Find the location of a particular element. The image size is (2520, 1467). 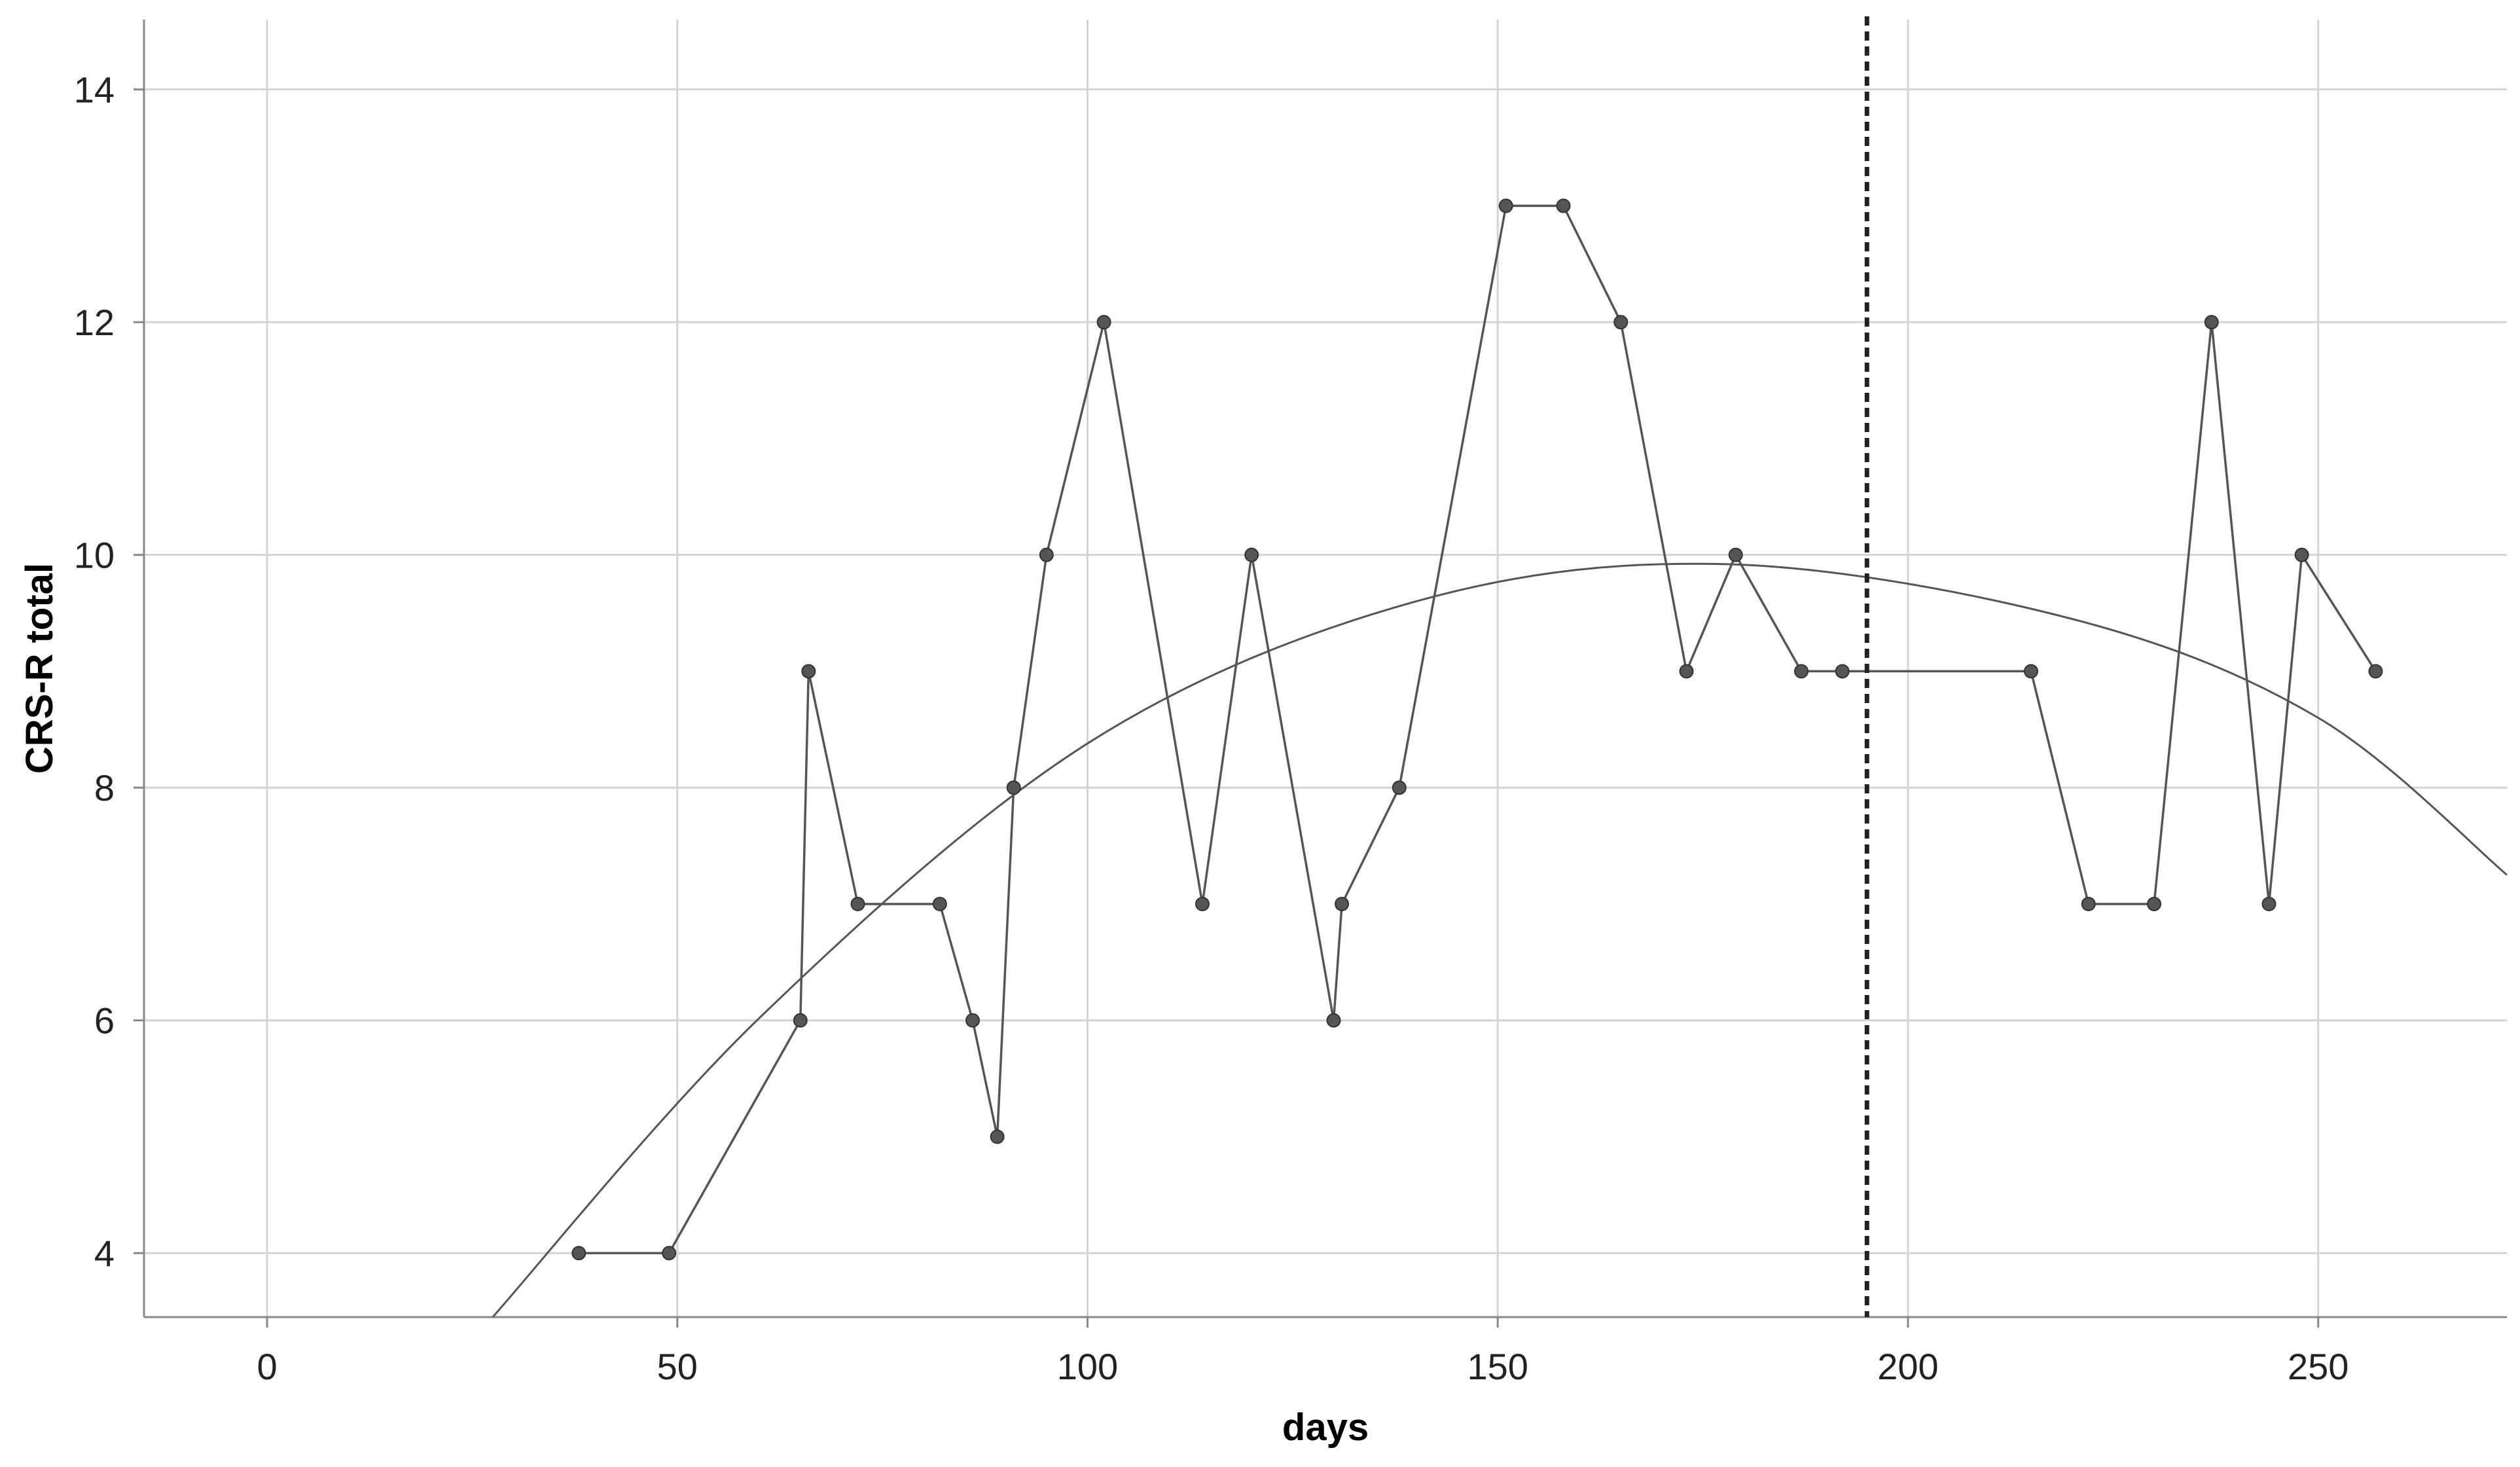

y-tick-label: 14 is located at coordinates (94, 90).